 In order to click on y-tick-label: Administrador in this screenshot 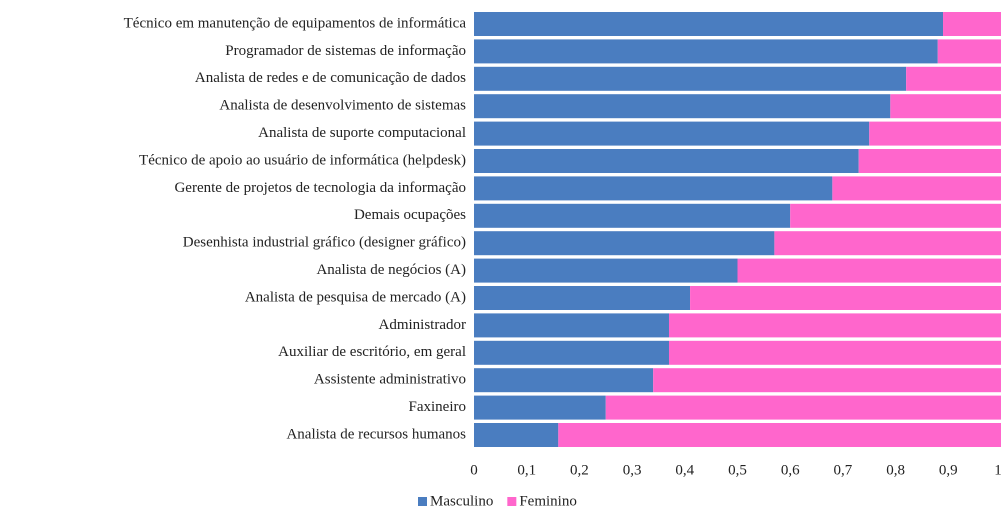, I will do `click(423, 325)`.